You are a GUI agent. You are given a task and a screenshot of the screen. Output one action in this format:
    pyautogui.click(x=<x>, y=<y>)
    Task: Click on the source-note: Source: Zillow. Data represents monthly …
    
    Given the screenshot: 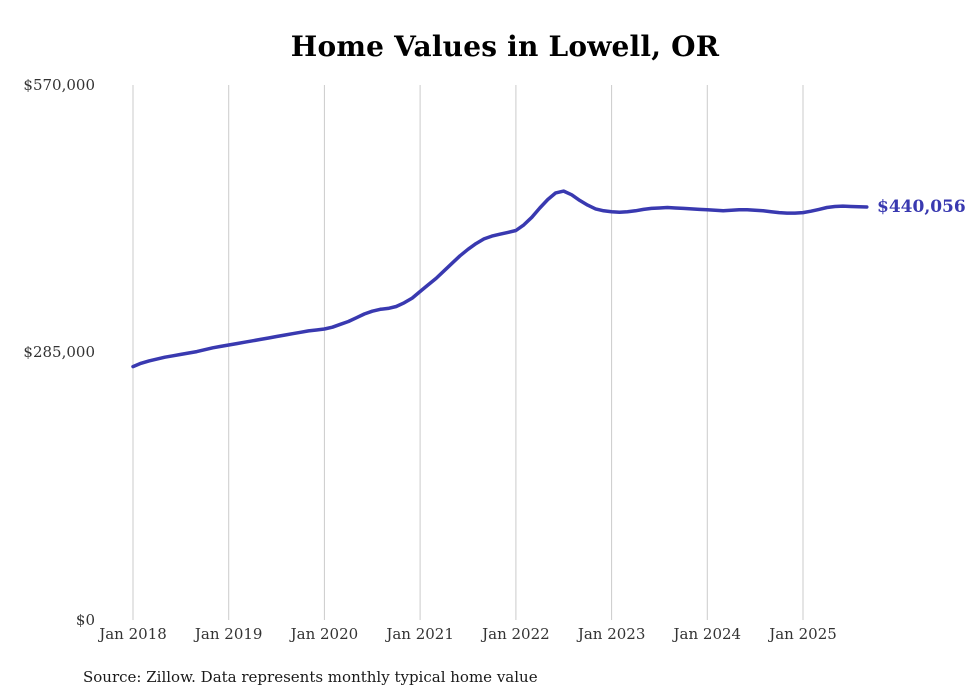 What is the action you would take?
    pyautogui.click(x=310, y=677)
    